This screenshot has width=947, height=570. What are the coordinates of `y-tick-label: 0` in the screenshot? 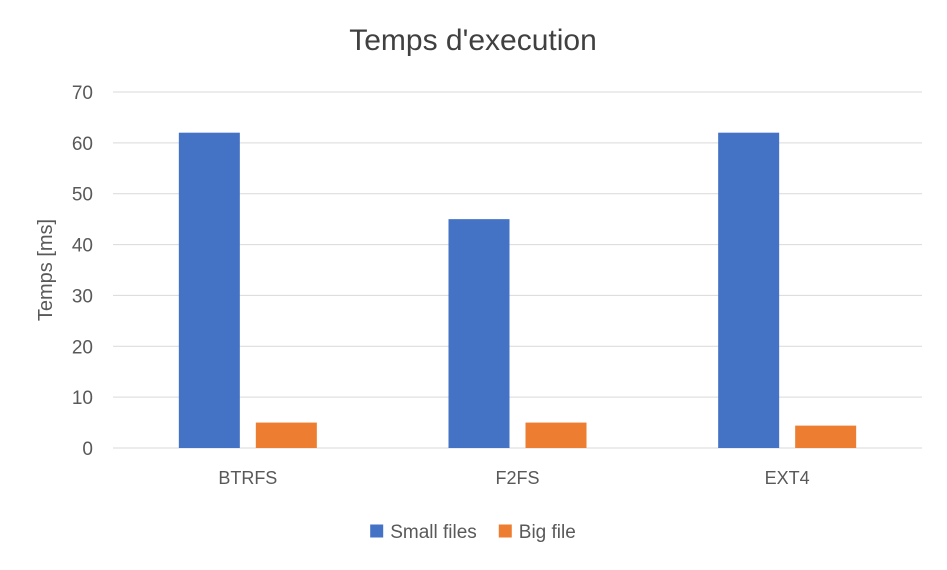 It's located at (87, 449).